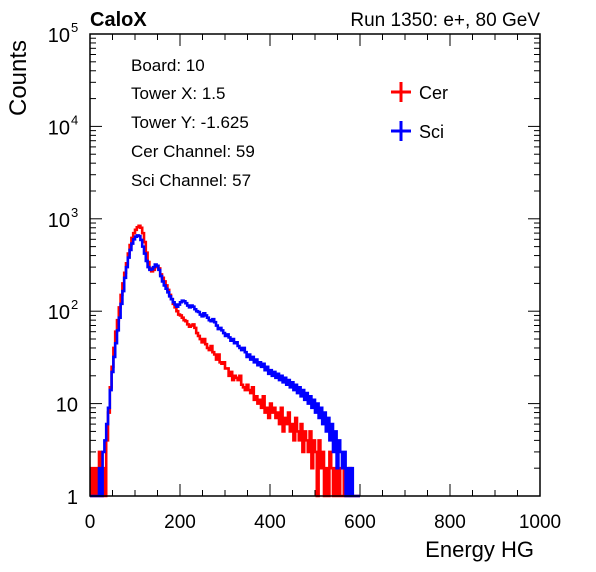 This screenshot has width=596, height=572. What do you see at coordinates (433, 93) in the screenshot?
I see `legend-cer-label: Cer` at bounding box center [433, 93].